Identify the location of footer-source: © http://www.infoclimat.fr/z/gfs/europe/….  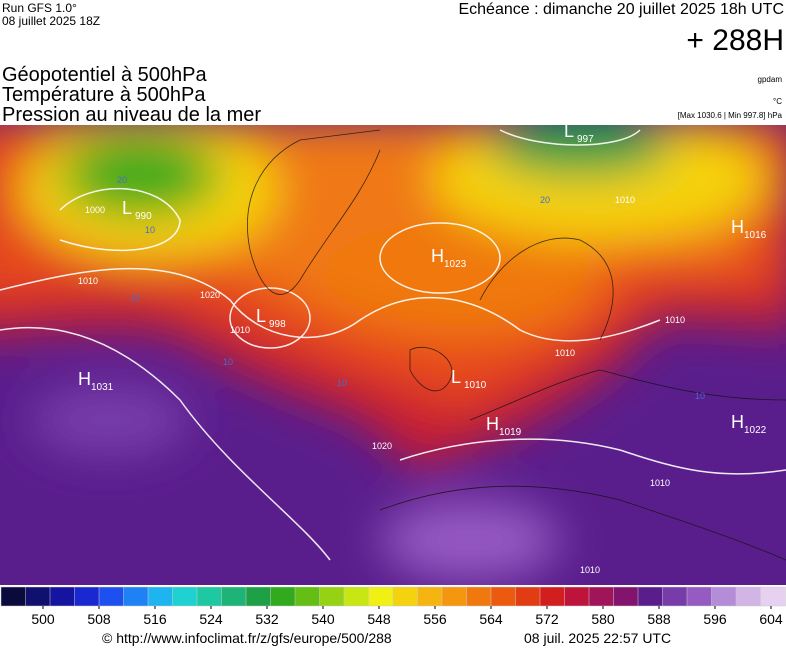
(247, 638).